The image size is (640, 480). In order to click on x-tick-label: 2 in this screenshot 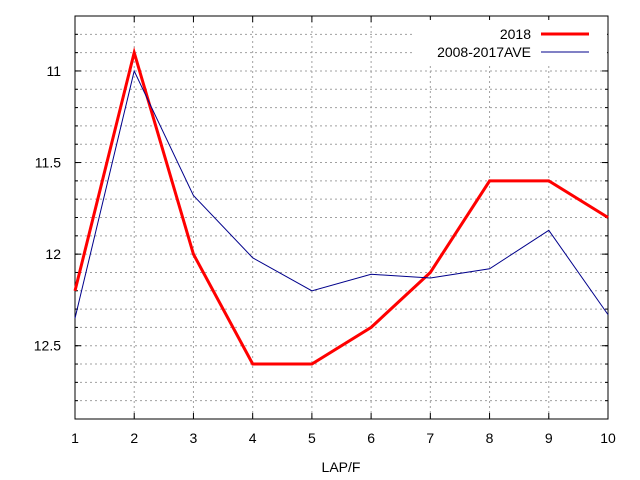, I will do `click(134, 438)`.